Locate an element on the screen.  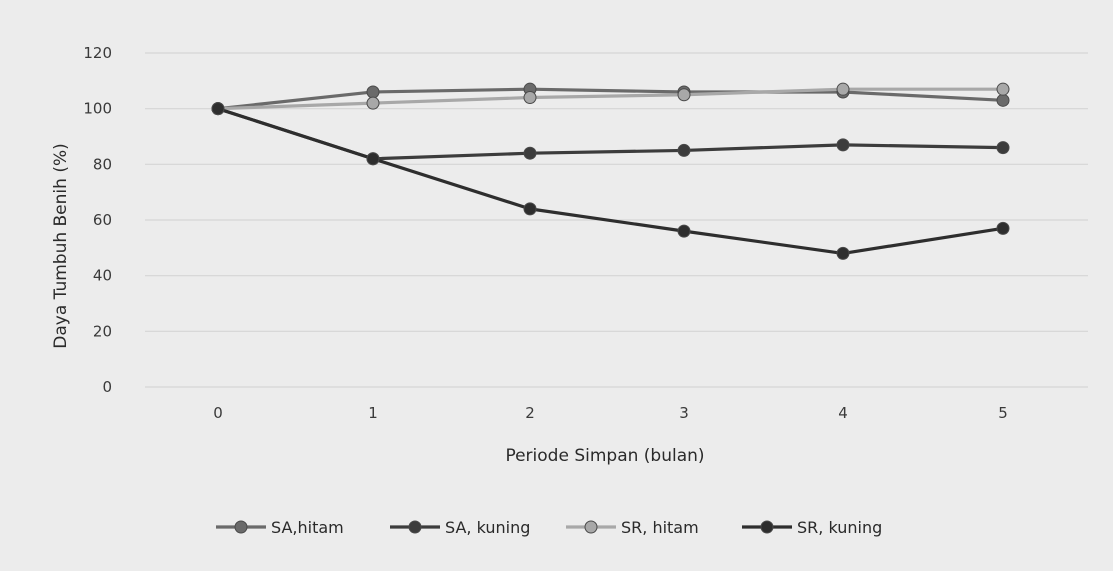
legend-label: SR, kuning is located at coordinates (839, 527).